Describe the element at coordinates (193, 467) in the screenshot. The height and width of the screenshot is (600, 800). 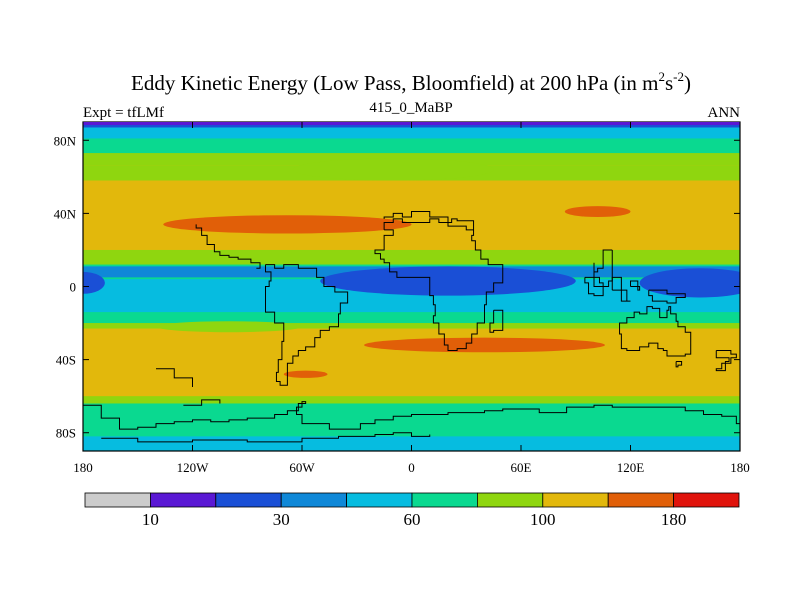
I see `x-tick-label-1: 120W` at that location.